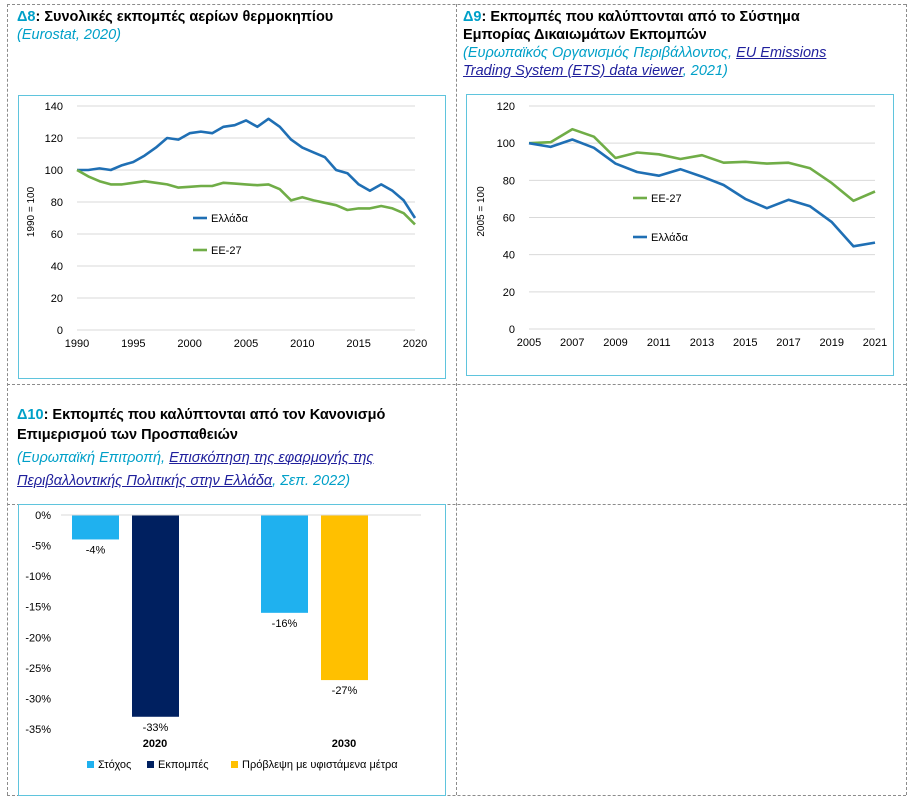 This screenshot has height=801, width=915. What do you see at coordinates (54, 107) in the screenshot?
I see `y-tick-label: 140` at bounding box center [54, 107].